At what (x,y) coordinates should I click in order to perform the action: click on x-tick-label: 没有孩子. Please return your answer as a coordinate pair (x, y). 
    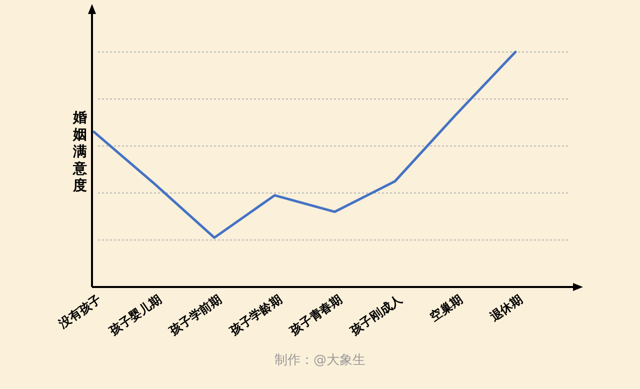
    Looking at the image, I should click on (80, 312).